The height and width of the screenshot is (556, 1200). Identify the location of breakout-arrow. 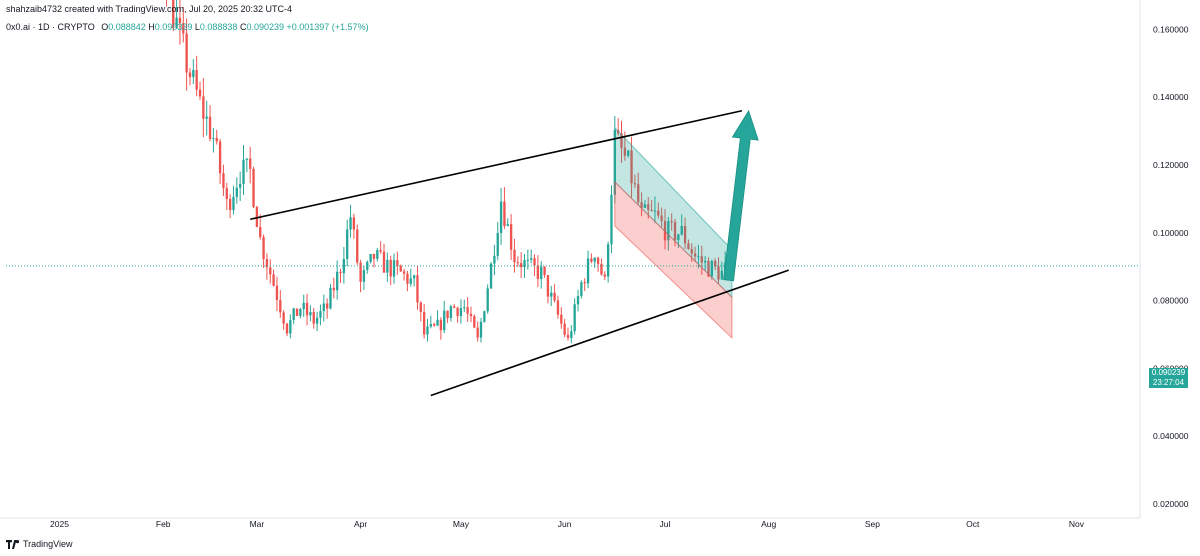
(741, 195).